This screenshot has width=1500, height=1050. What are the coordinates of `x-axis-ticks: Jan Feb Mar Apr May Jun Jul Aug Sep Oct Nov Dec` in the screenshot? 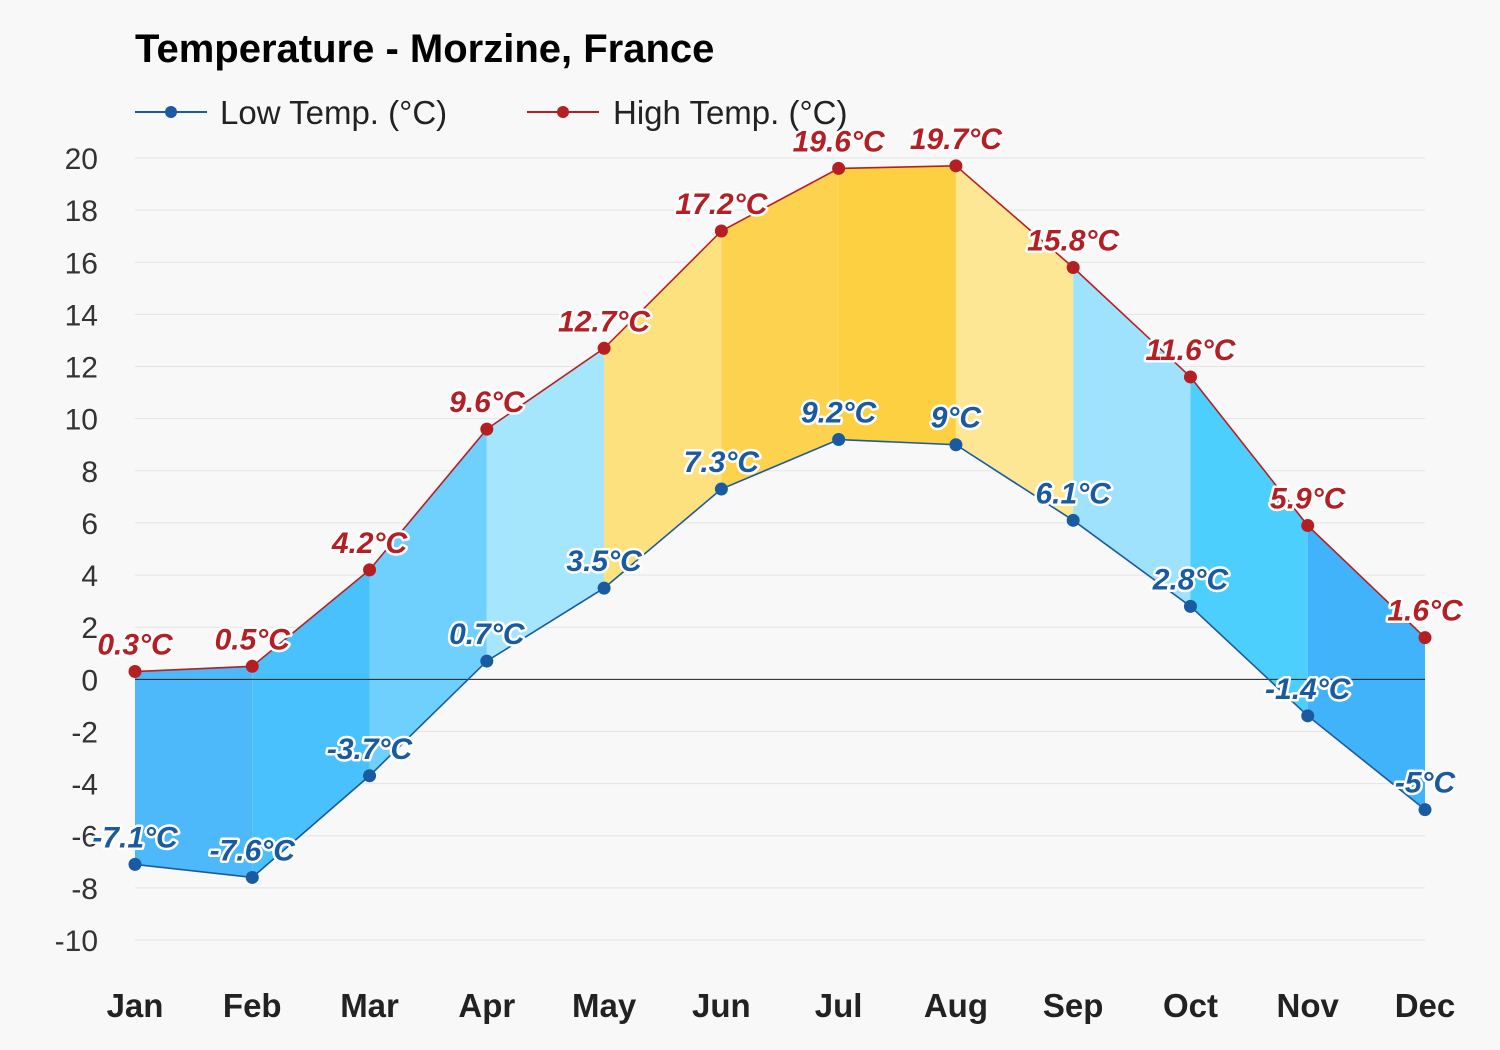 It's located at (781, 1005).